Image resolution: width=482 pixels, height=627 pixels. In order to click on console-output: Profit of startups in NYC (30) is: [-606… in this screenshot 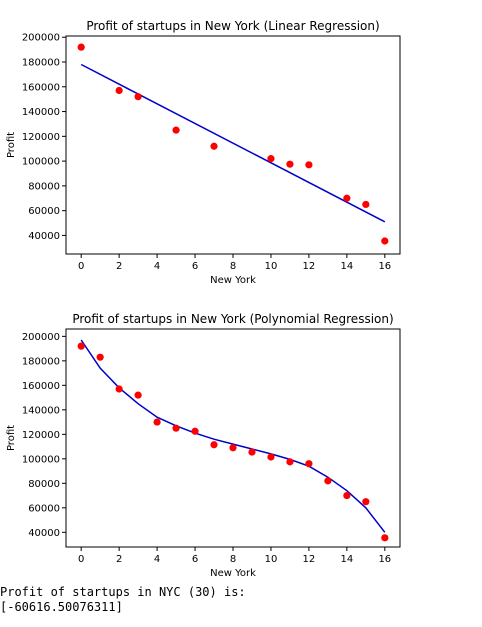, I will do `click(123, 600)`.